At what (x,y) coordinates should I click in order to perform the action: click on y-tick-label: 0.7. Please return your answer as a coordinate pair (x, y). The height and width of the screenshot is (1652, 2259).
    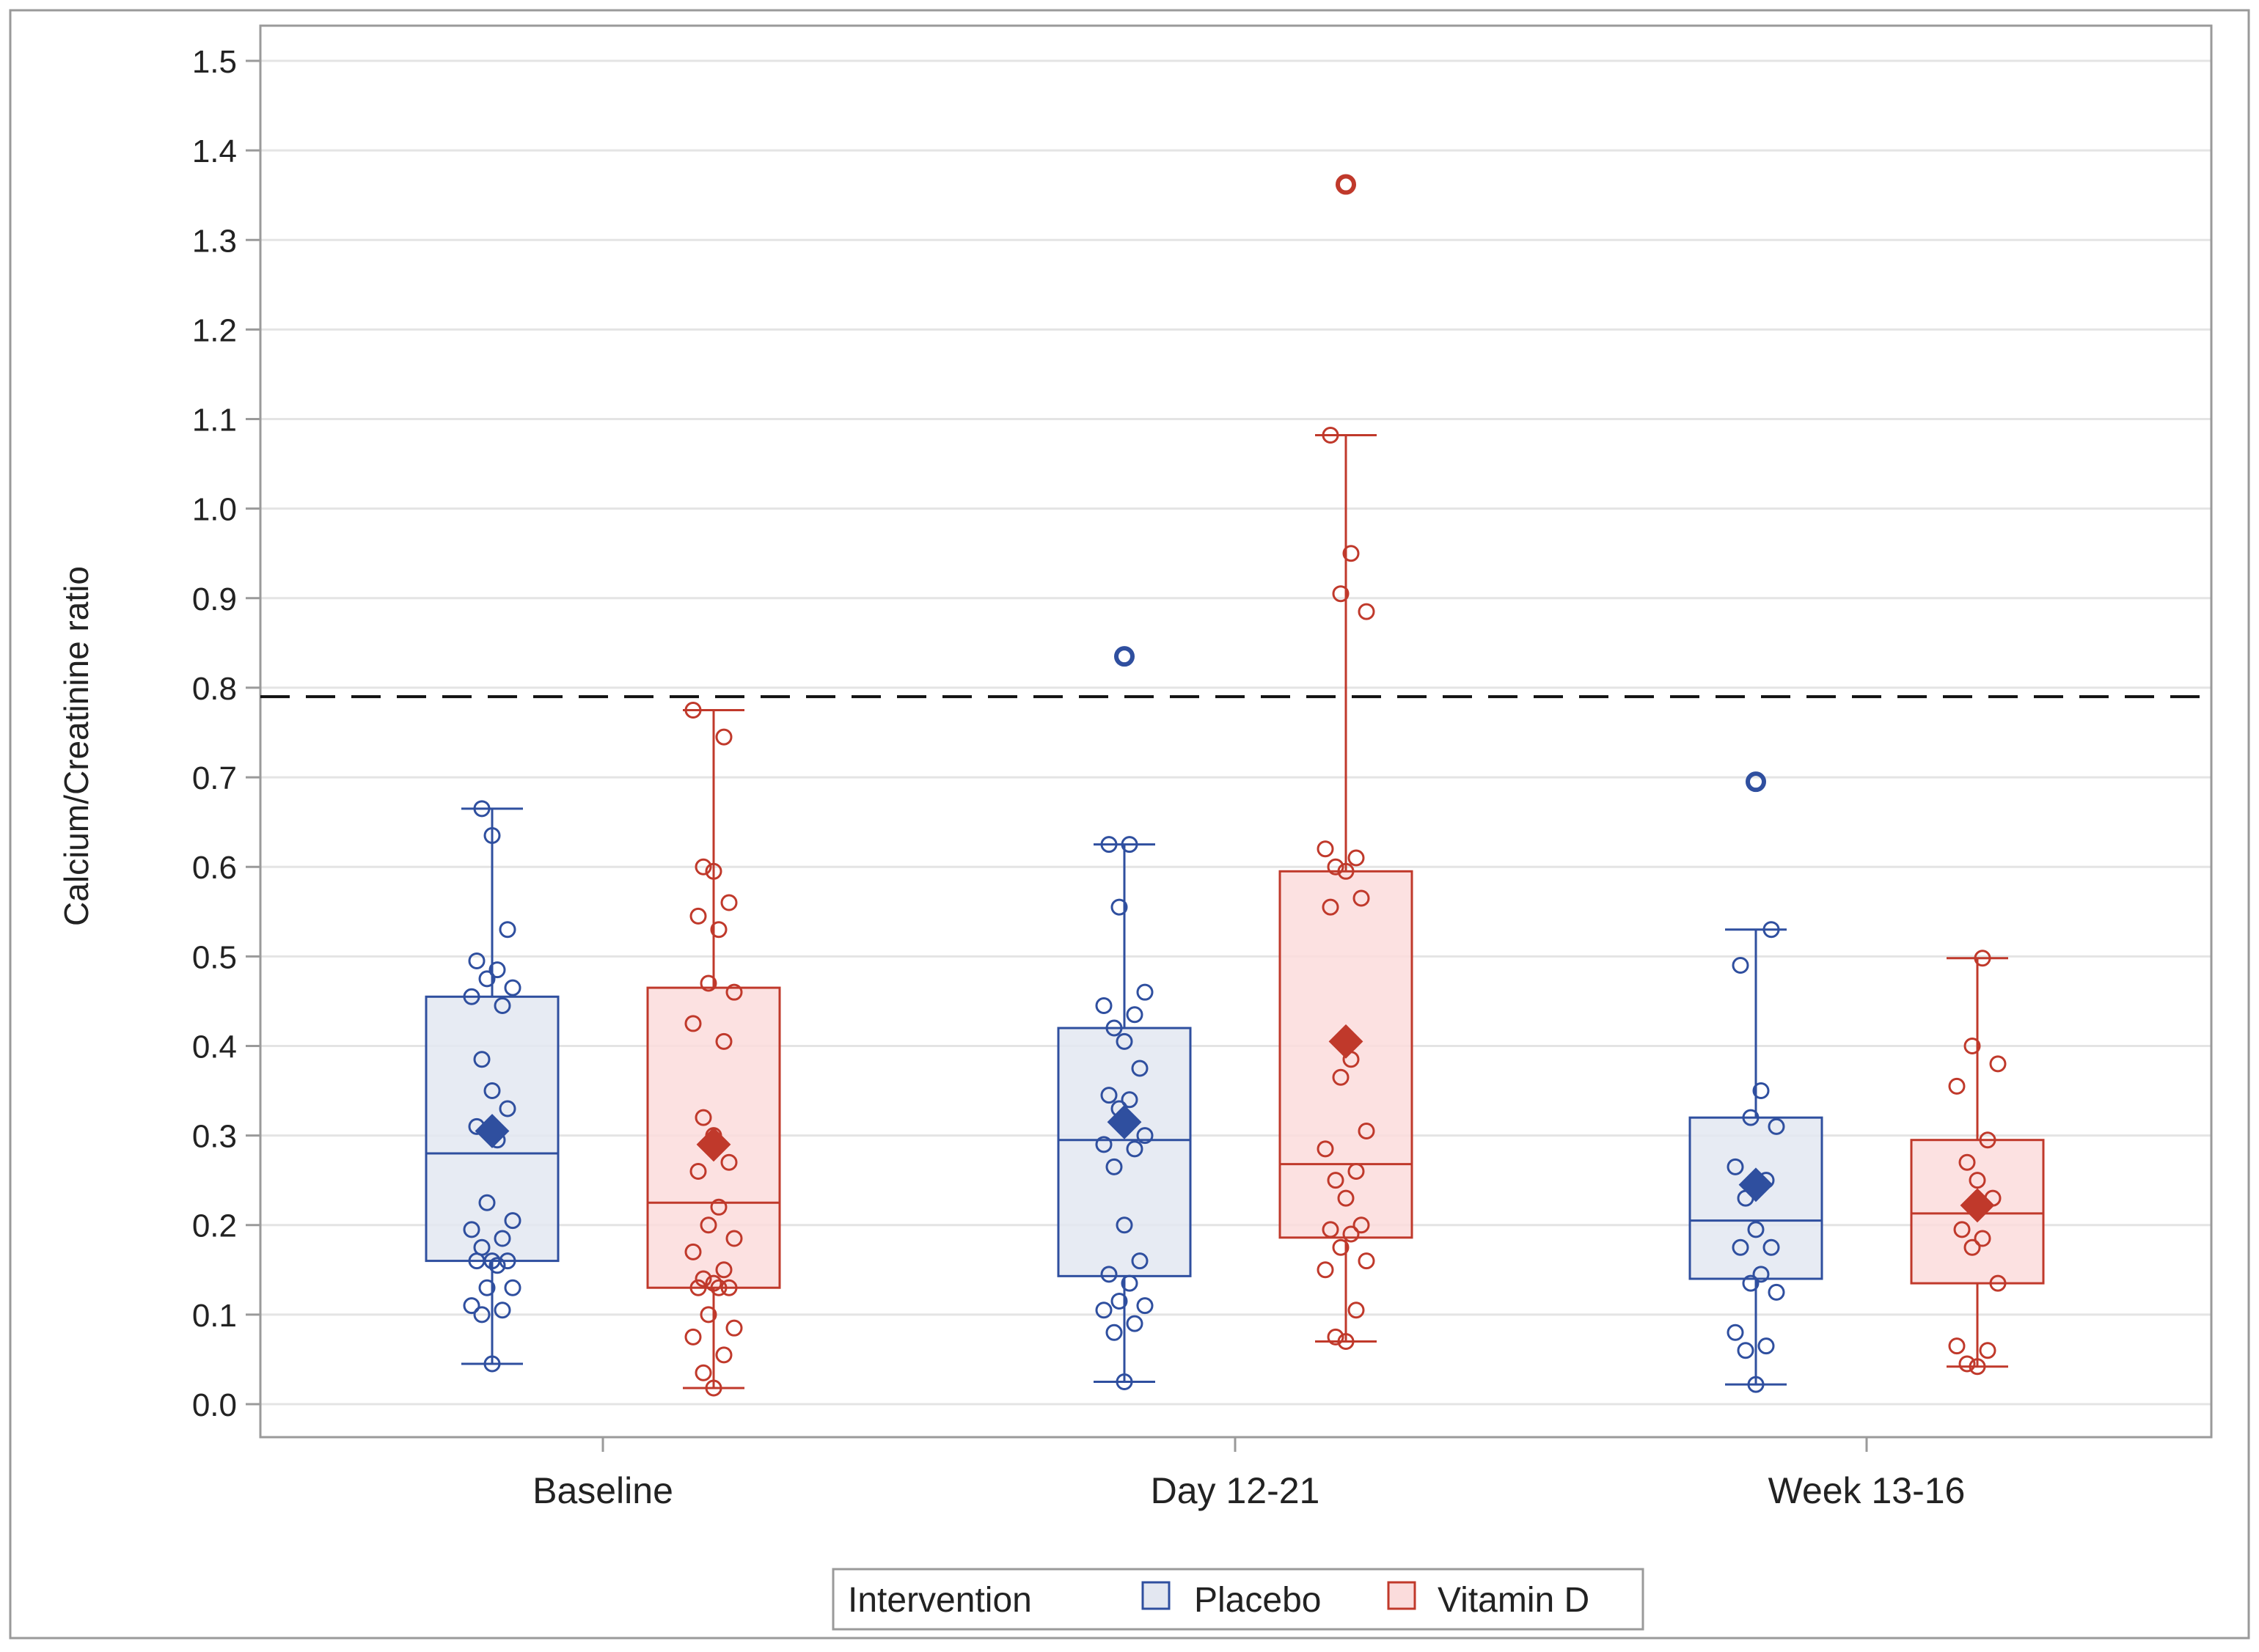
    Looking at the image, I should click on (215, 778).